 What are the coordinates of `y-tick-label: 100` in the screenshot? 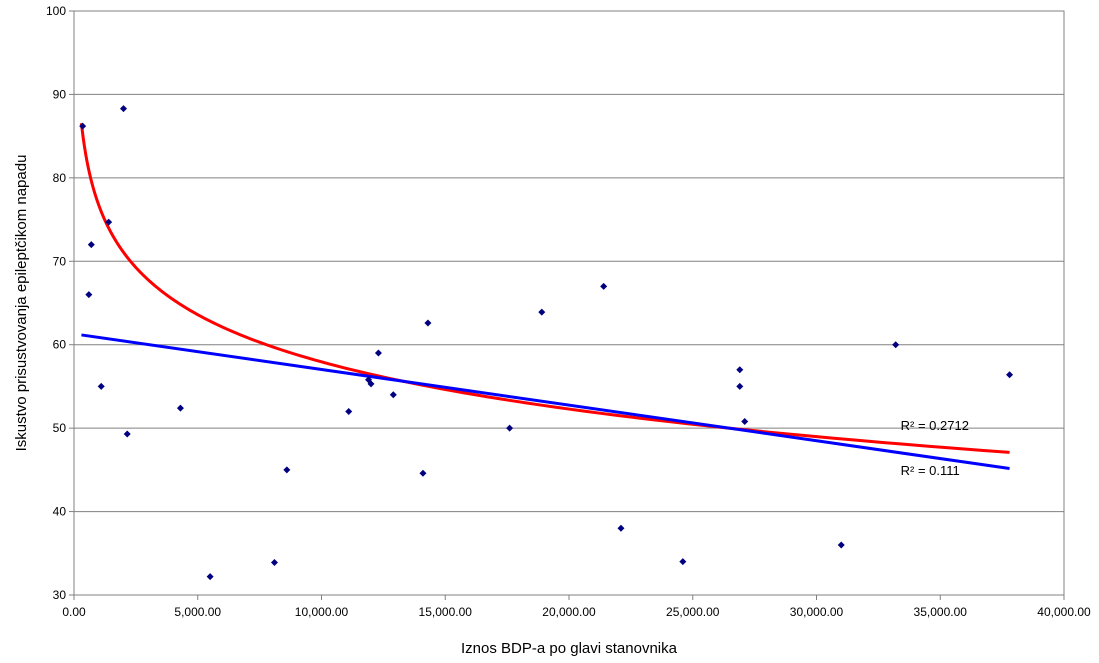 It's located at (56, 11).